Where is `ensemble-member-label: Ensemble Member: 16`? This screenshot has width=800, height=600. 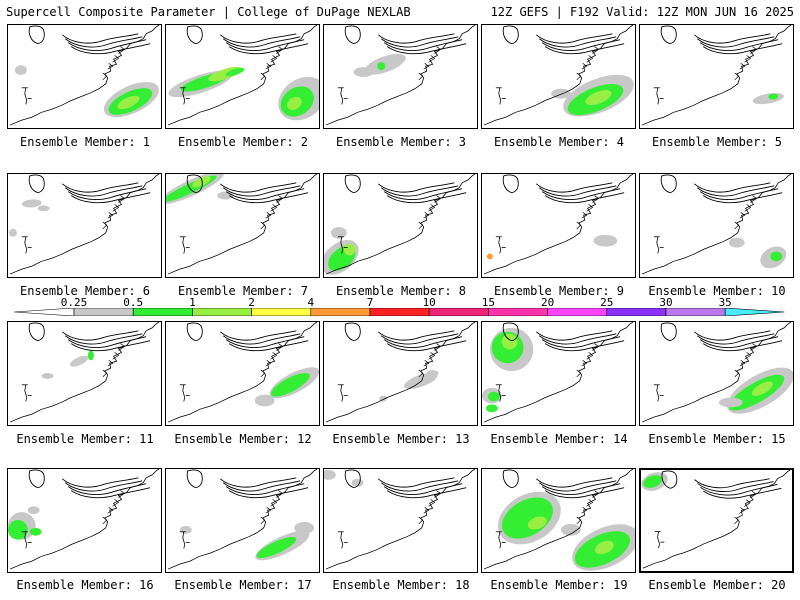 ensemble-member-label: Ensemble Member: 16 is located at coordinates (85, 585).